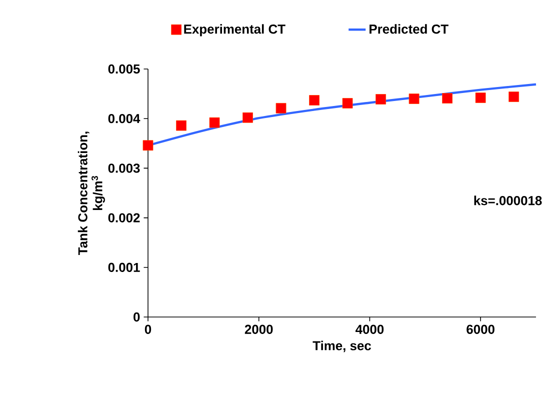 This screenshot has width=546, height=402. Describe the element at coordinates (148, 329) in the screenshot. I see `x-tick-label: 0` at that location.